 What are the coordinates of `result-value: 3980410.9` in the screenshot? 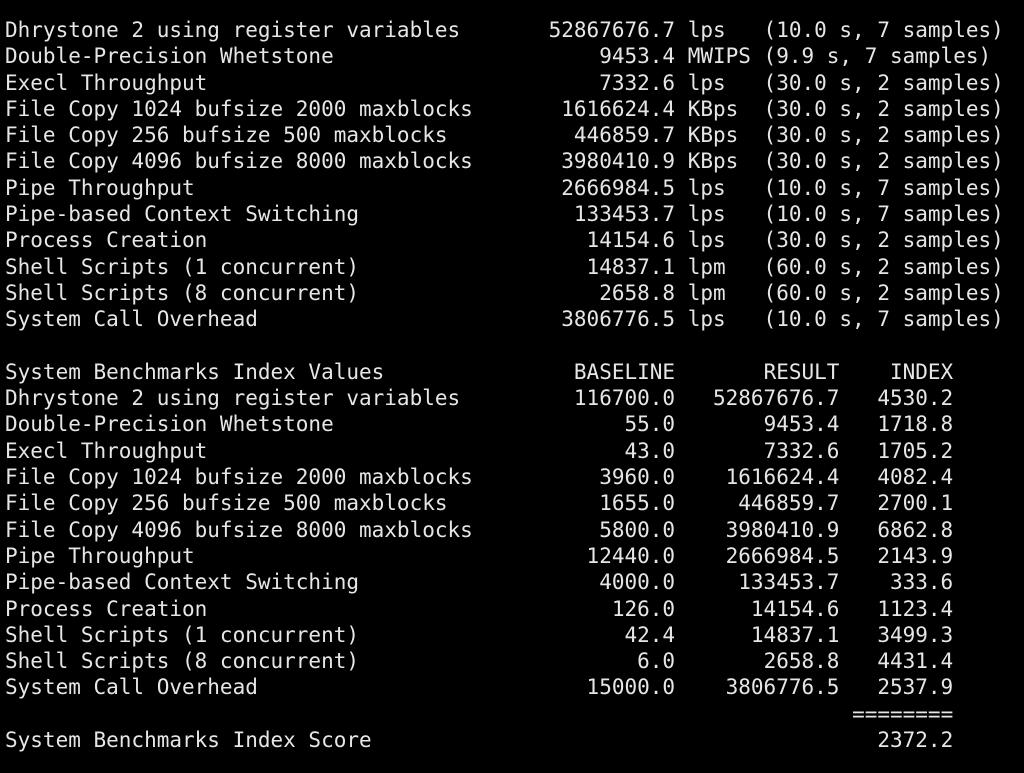 It's located at (782, 529).